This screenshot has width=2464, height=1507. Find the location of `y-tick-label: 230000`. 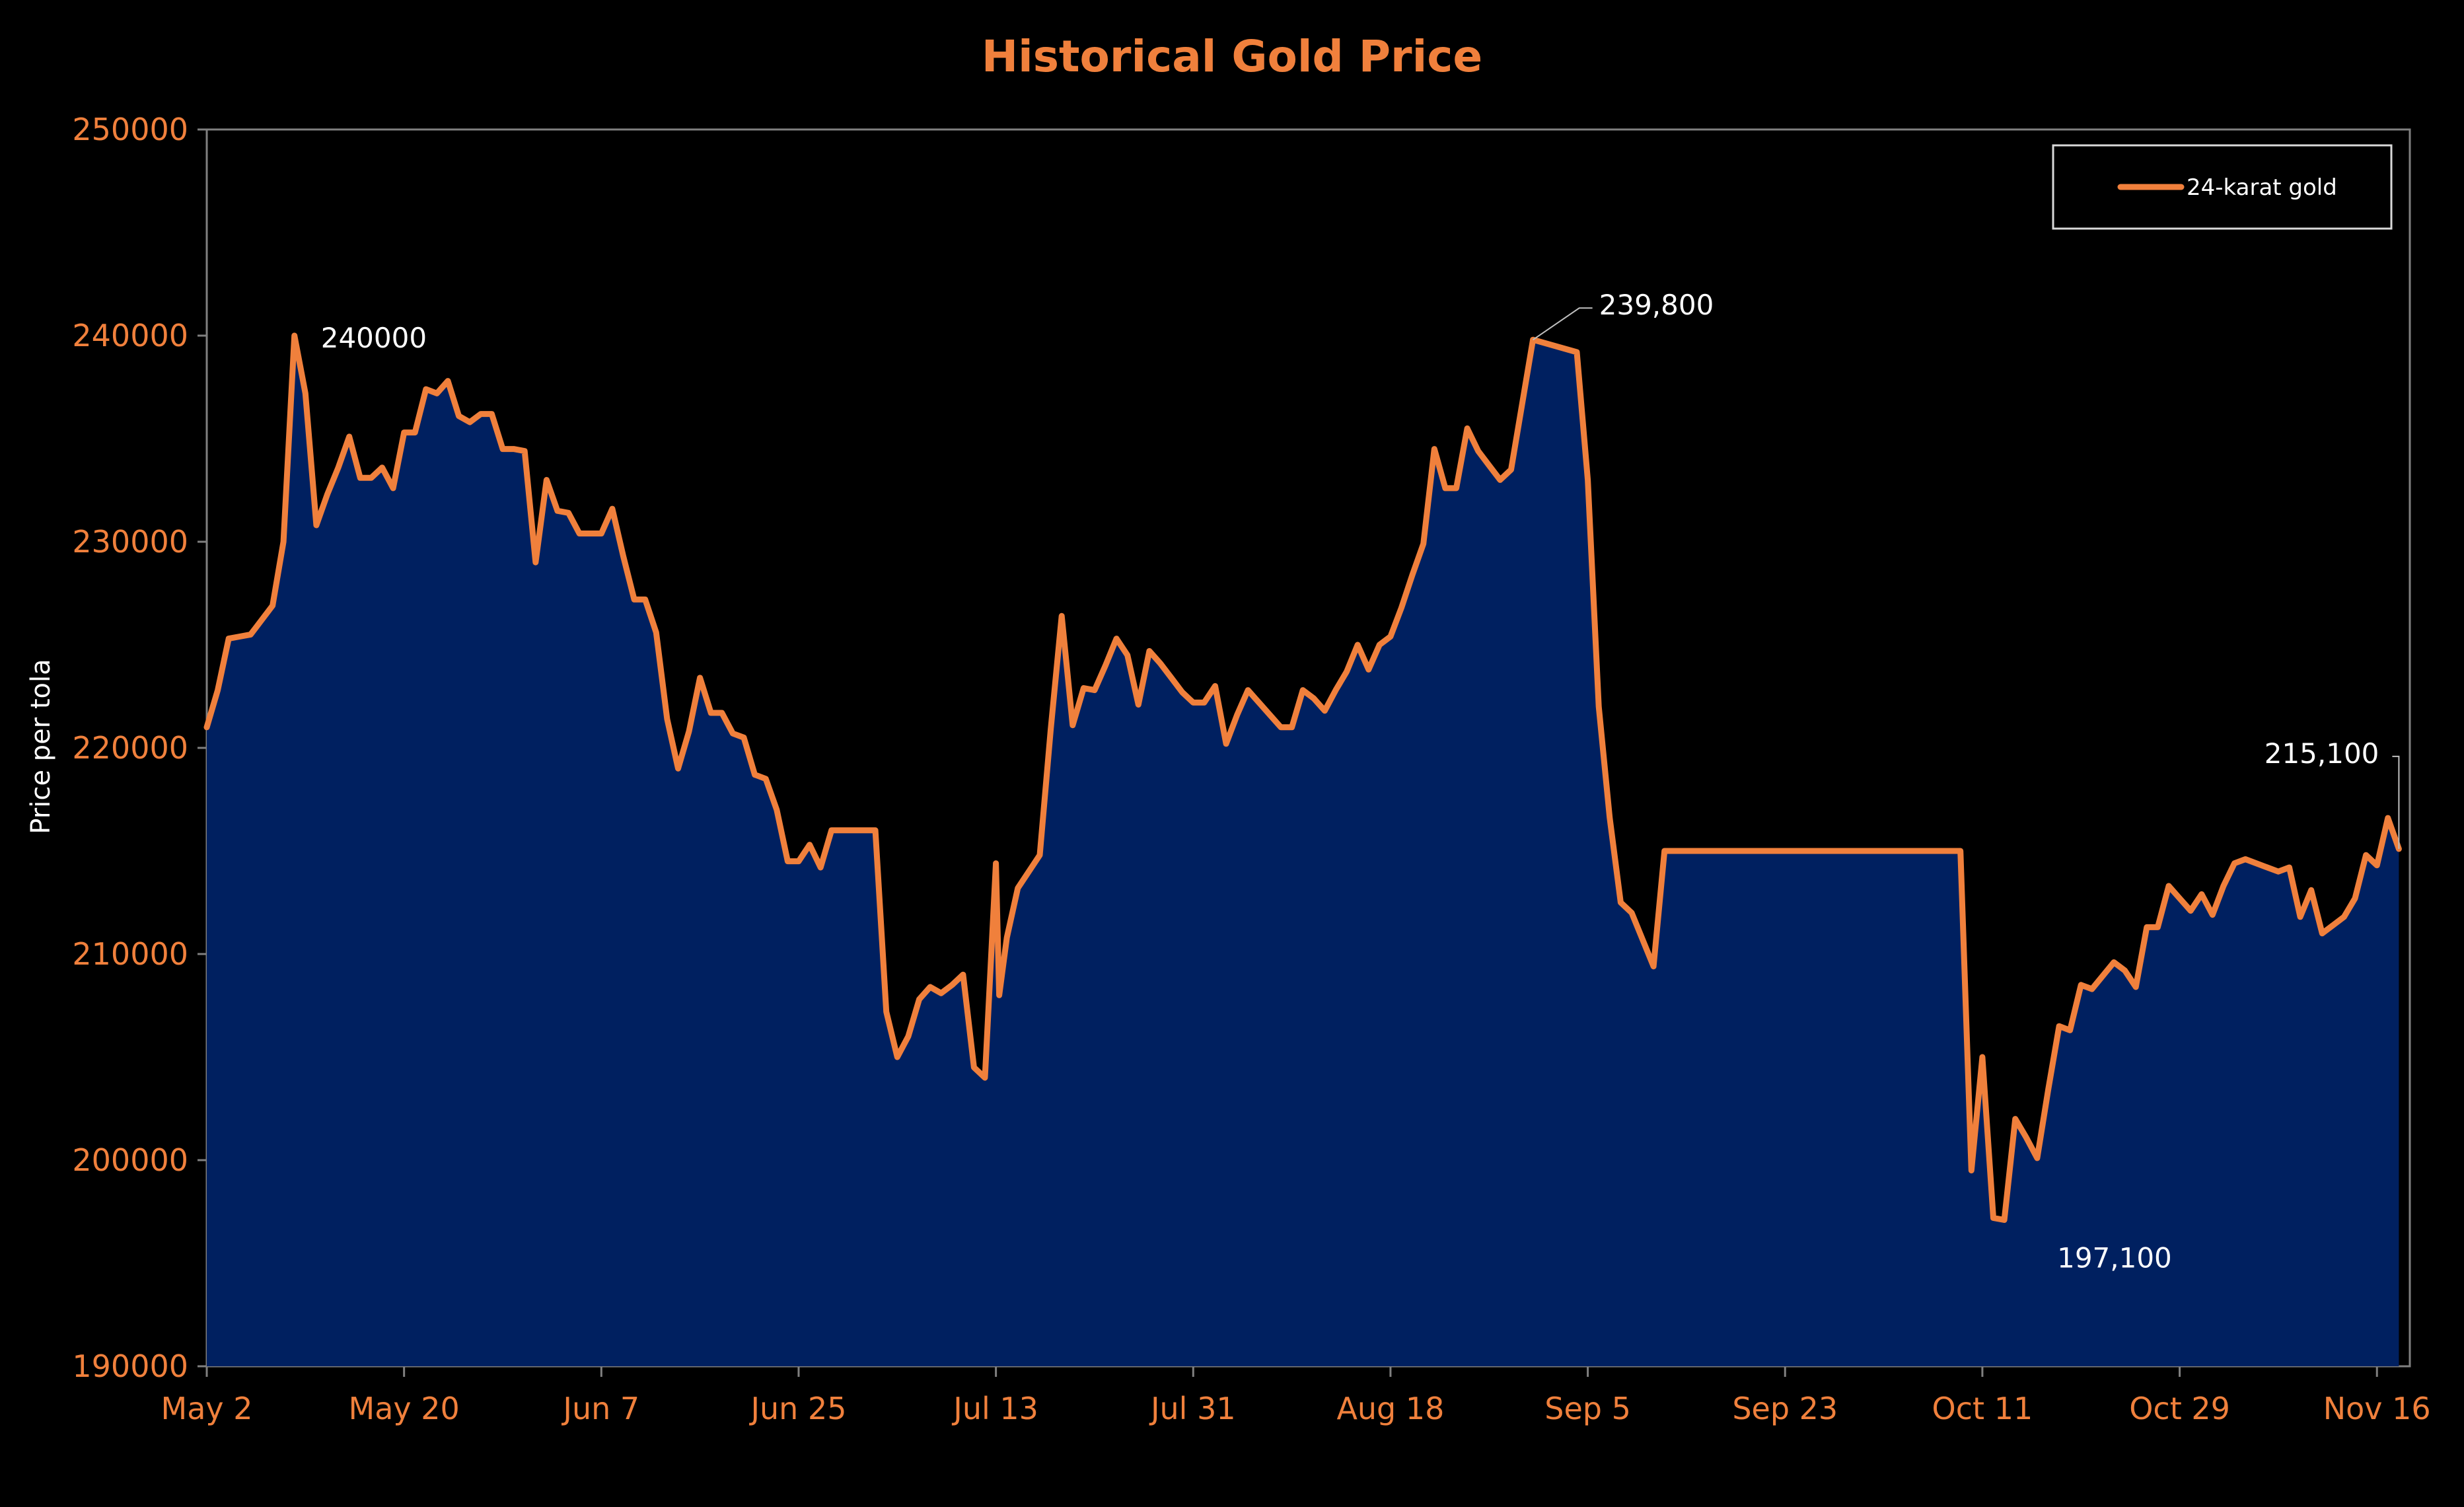

y-tick-label: 230000 is located at coordinates (130, 542).